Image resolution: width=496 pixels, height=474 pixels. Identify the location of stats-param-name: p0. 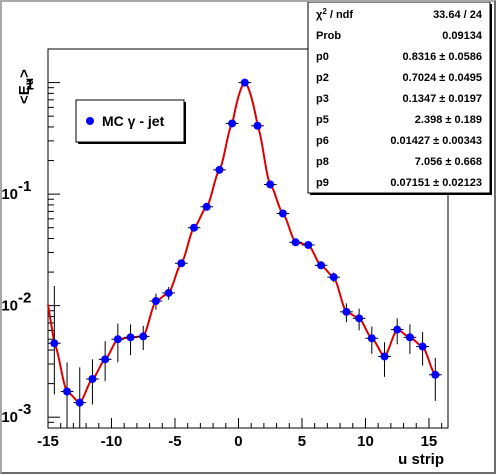
(322, 57).